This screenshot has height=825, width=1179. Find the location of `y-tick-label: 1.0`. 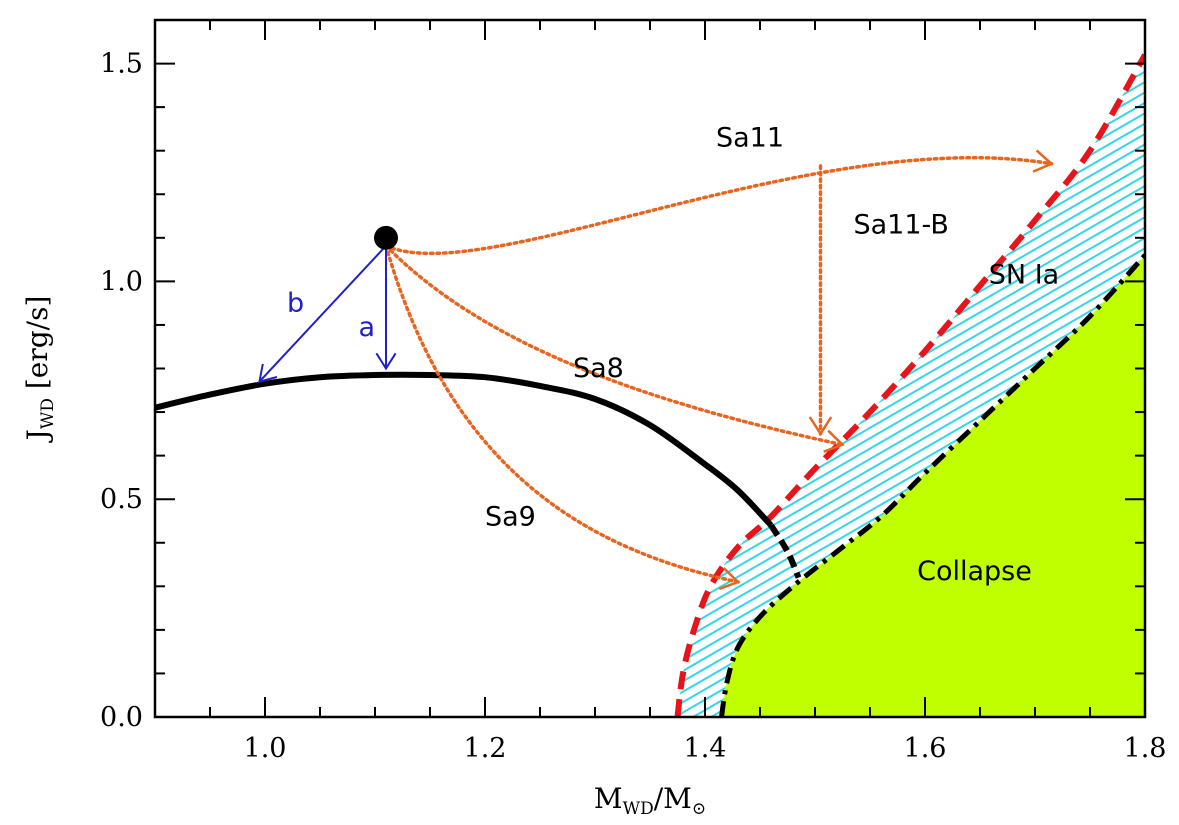

y-tick-label: 1.0 is located at coordinates (121, 281).